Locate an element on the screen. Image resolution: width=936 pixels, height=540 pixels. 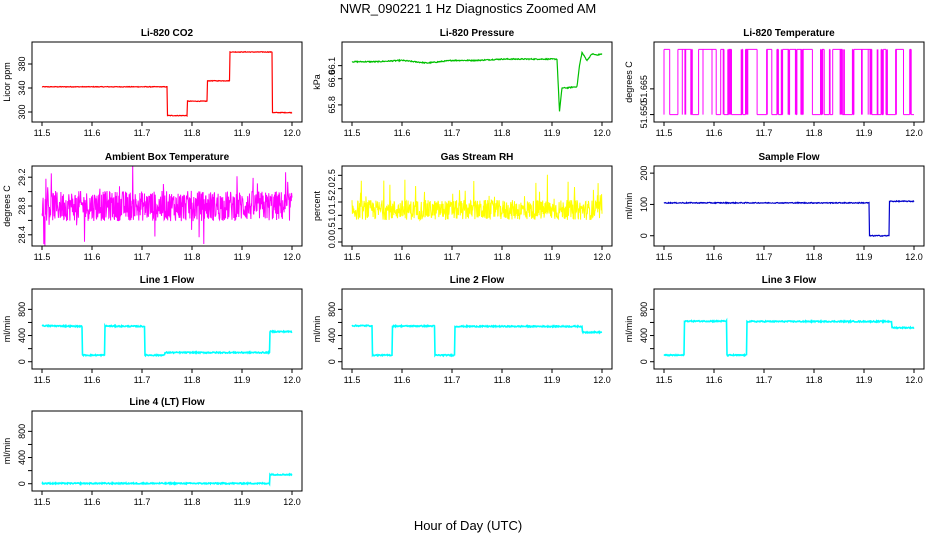
y-tick-label: 65.8 is located at coordinates (332, 105).